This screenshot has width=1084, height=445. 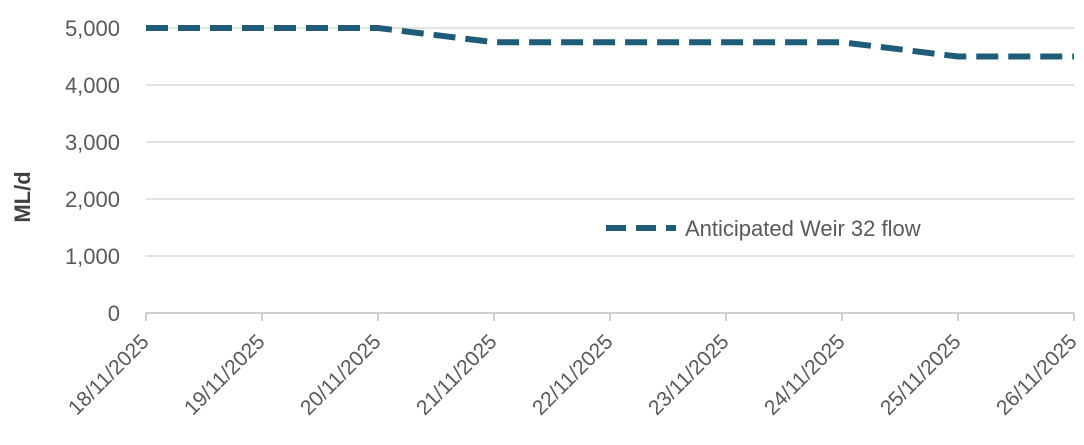 I want to click on y-tick-label: 0, so click(x=114, y=313).